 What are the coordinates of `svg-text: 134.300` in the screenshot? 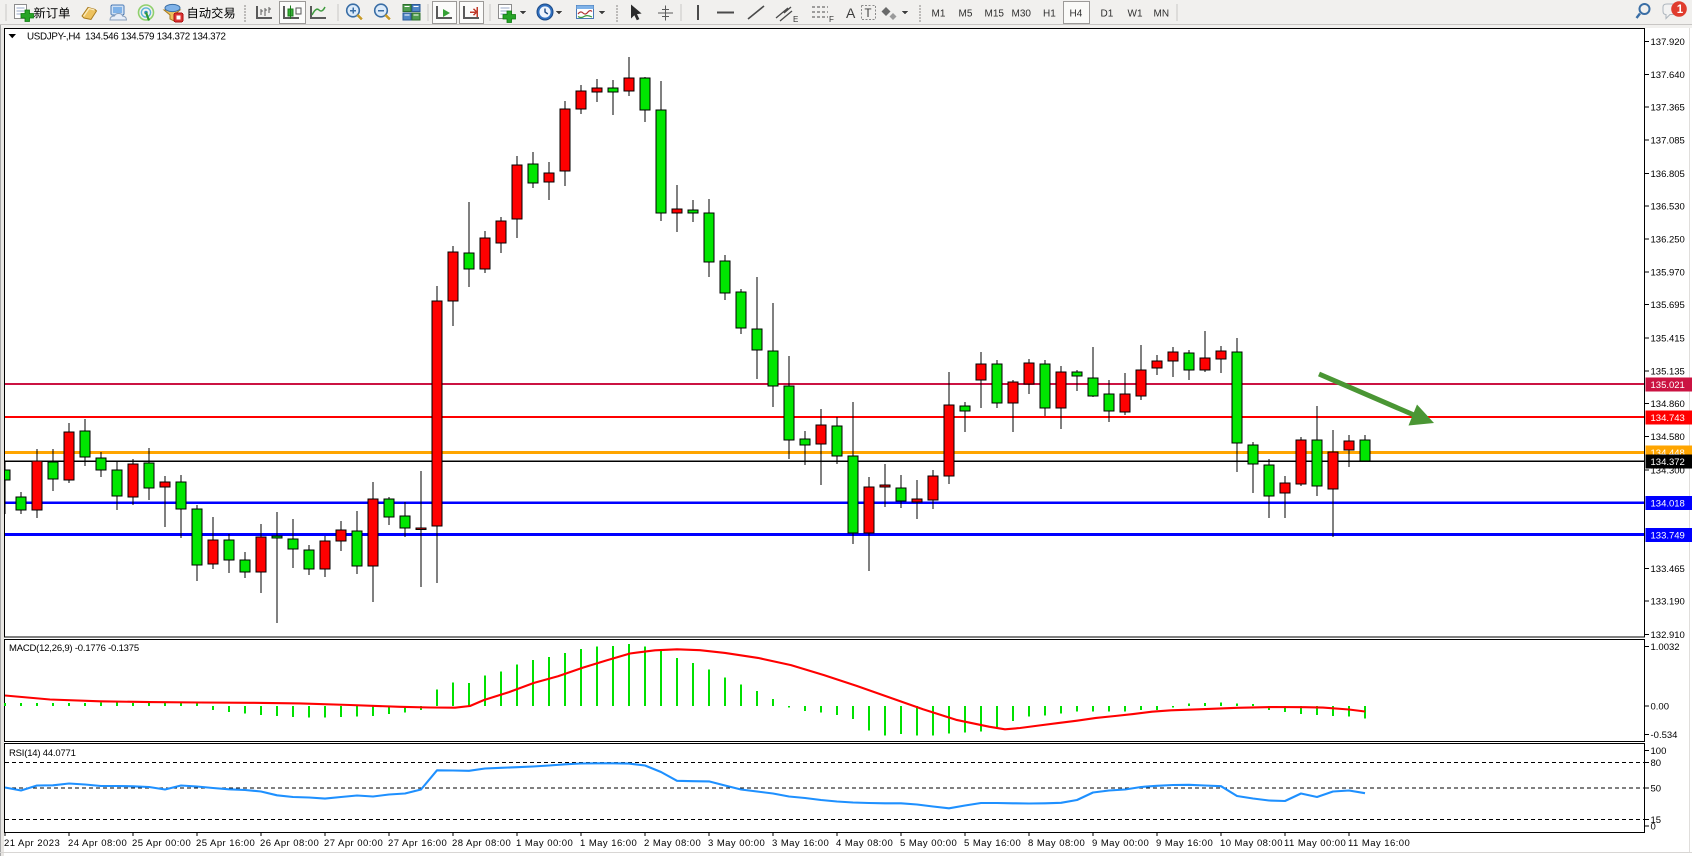 It's located at (1668, 470).